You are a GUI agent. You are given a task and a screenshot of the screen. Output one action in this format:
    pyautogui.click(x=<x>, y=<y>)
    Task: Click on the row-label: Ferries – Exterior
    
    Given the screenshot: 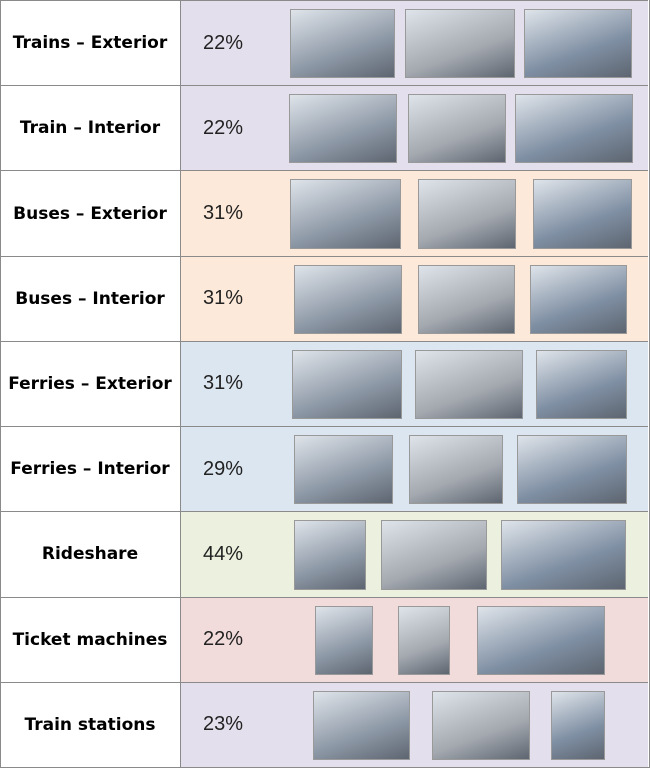 What is the action you would take?
    pyautogui.click(x=90, y=384)
    